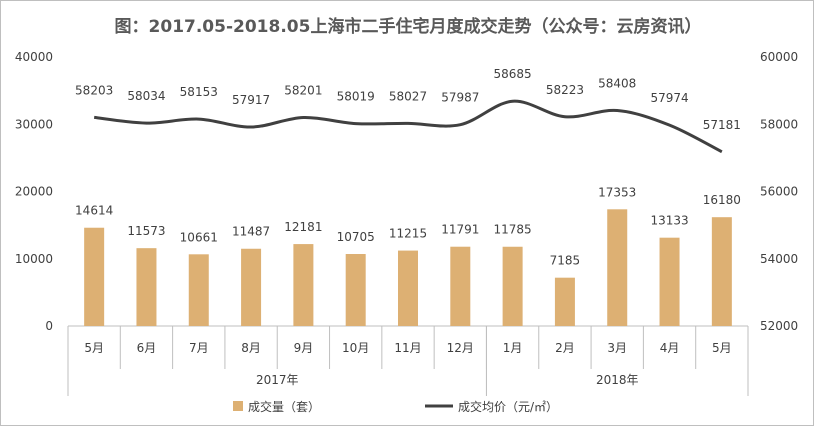  What do you see at coordinates (565, 348) in the screenshot?
I see `x-category-label: 2月` at bounding box center [565, 348].